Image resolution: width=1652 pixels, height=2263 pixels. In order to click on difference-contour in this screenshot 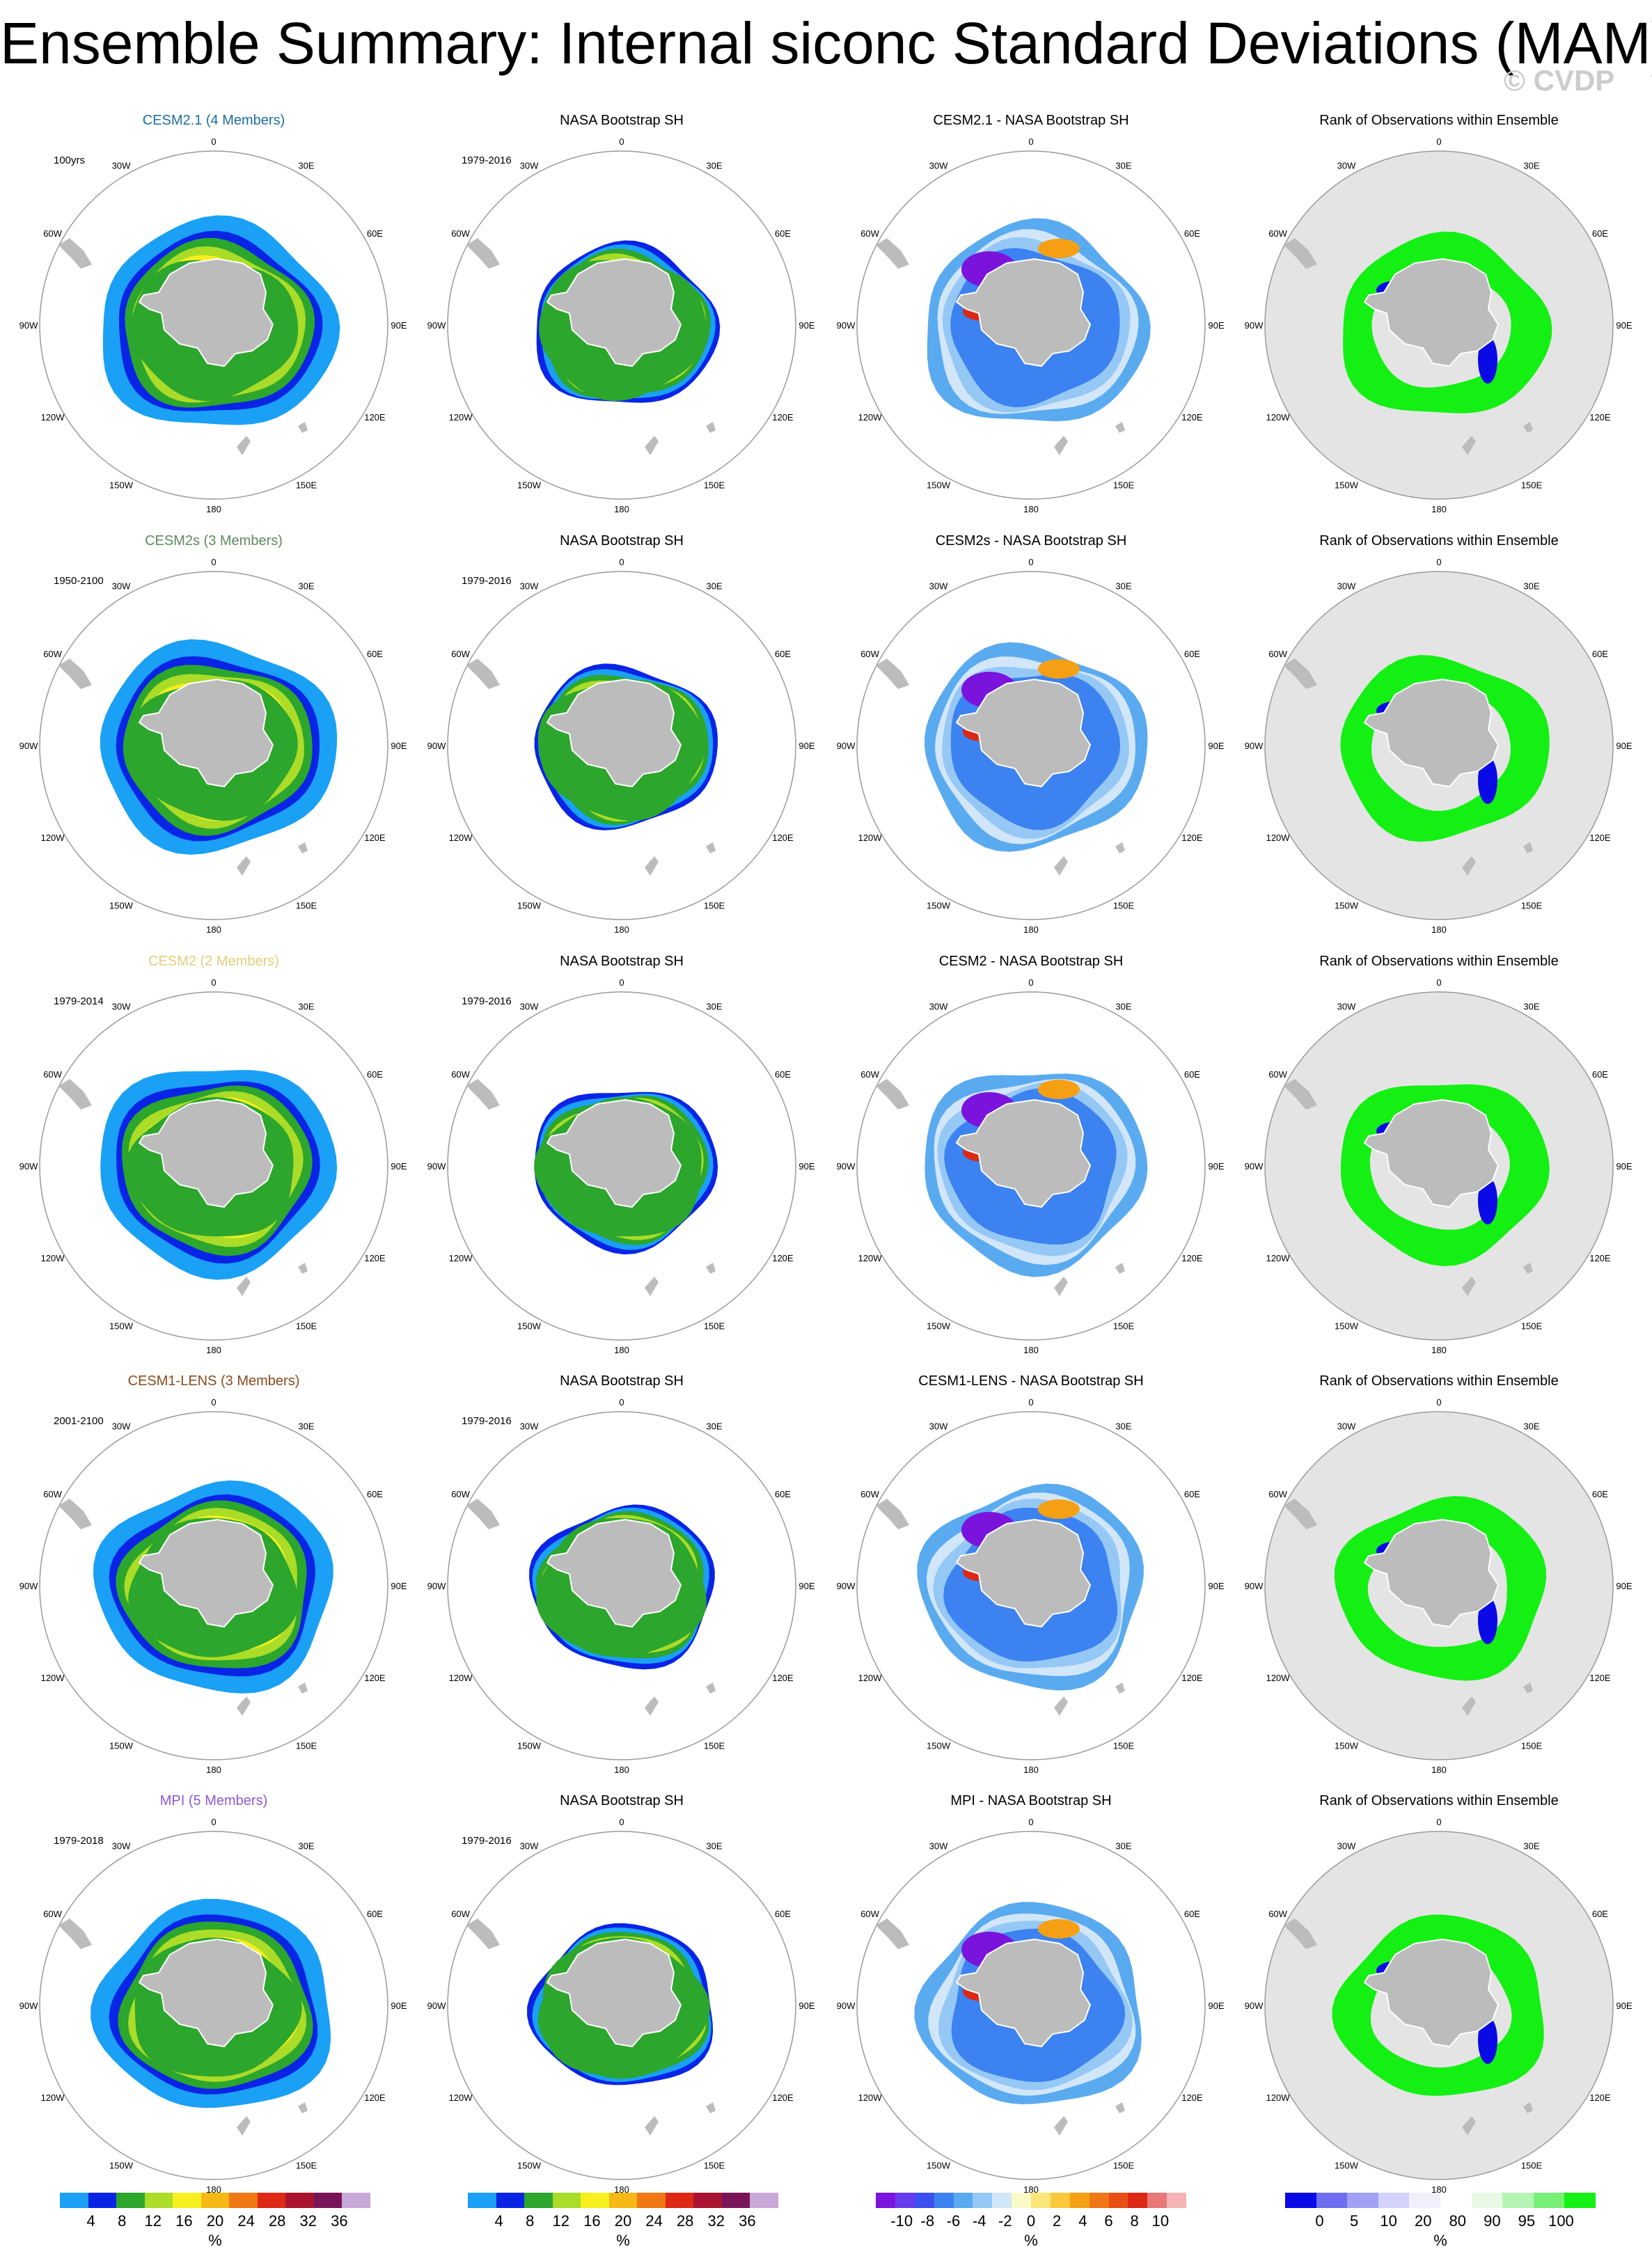, I will do `click(1059, 1929)`.